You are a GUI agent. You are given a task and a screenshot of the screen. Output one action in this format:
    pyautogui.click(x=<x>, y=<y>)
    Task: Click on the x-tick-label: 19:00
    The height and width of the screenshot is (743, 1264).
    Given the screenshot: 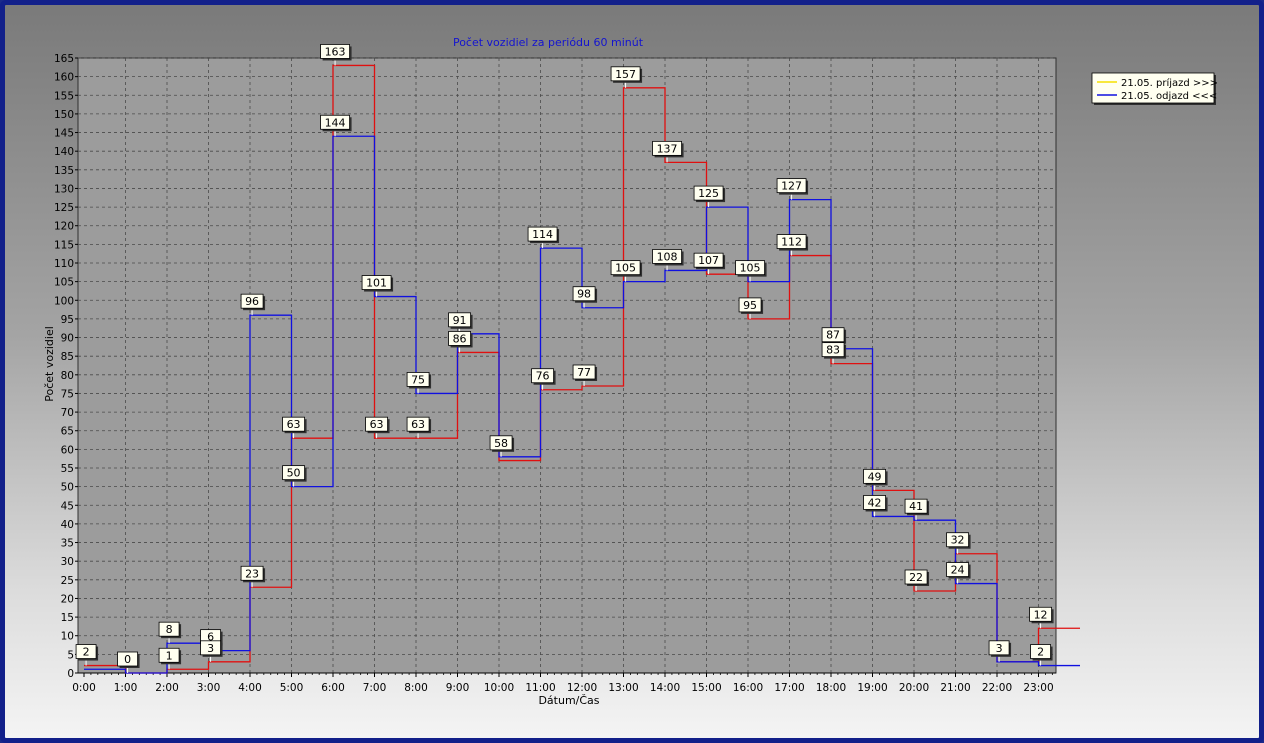 What is the action you would take?
    pyautogui.click(x=872, y=688)
    